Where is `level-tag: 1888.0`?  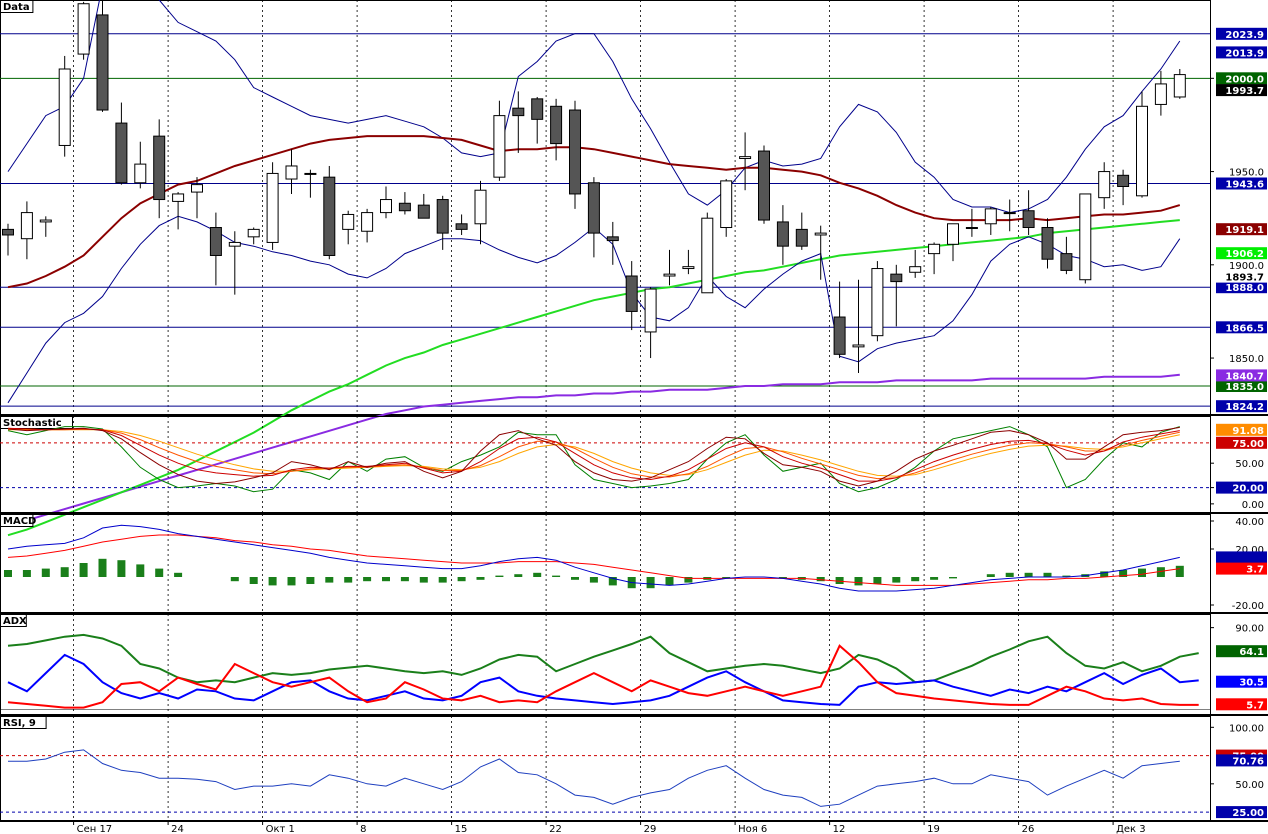
level-tag: 1888.0 is located at coordinates (1241, 287).